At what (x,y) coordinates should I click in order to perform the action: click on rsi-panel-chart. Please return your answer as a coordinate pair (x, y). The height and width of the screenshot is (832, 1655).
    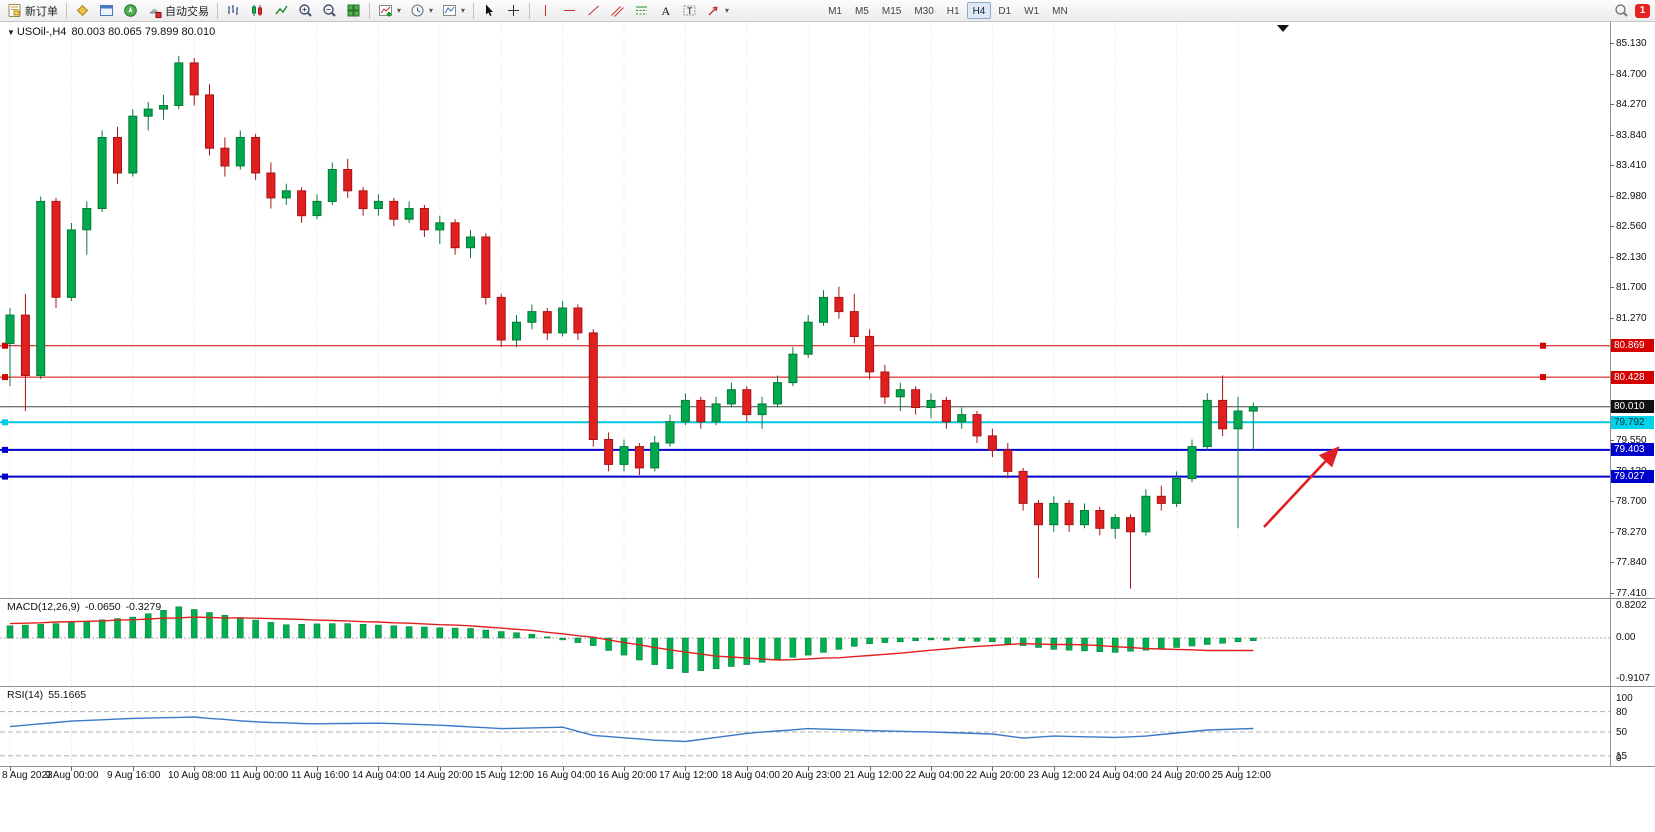
    Looking at the image, I should click on (827, 726).